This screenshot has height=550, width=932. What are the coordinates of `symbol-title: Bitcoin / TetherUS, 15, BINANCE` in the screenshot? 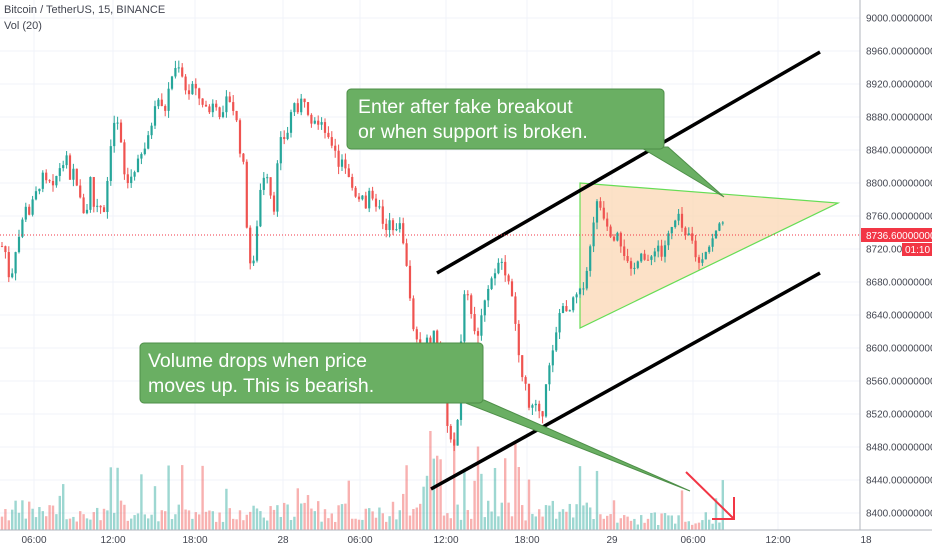 It's located at (85, 10).